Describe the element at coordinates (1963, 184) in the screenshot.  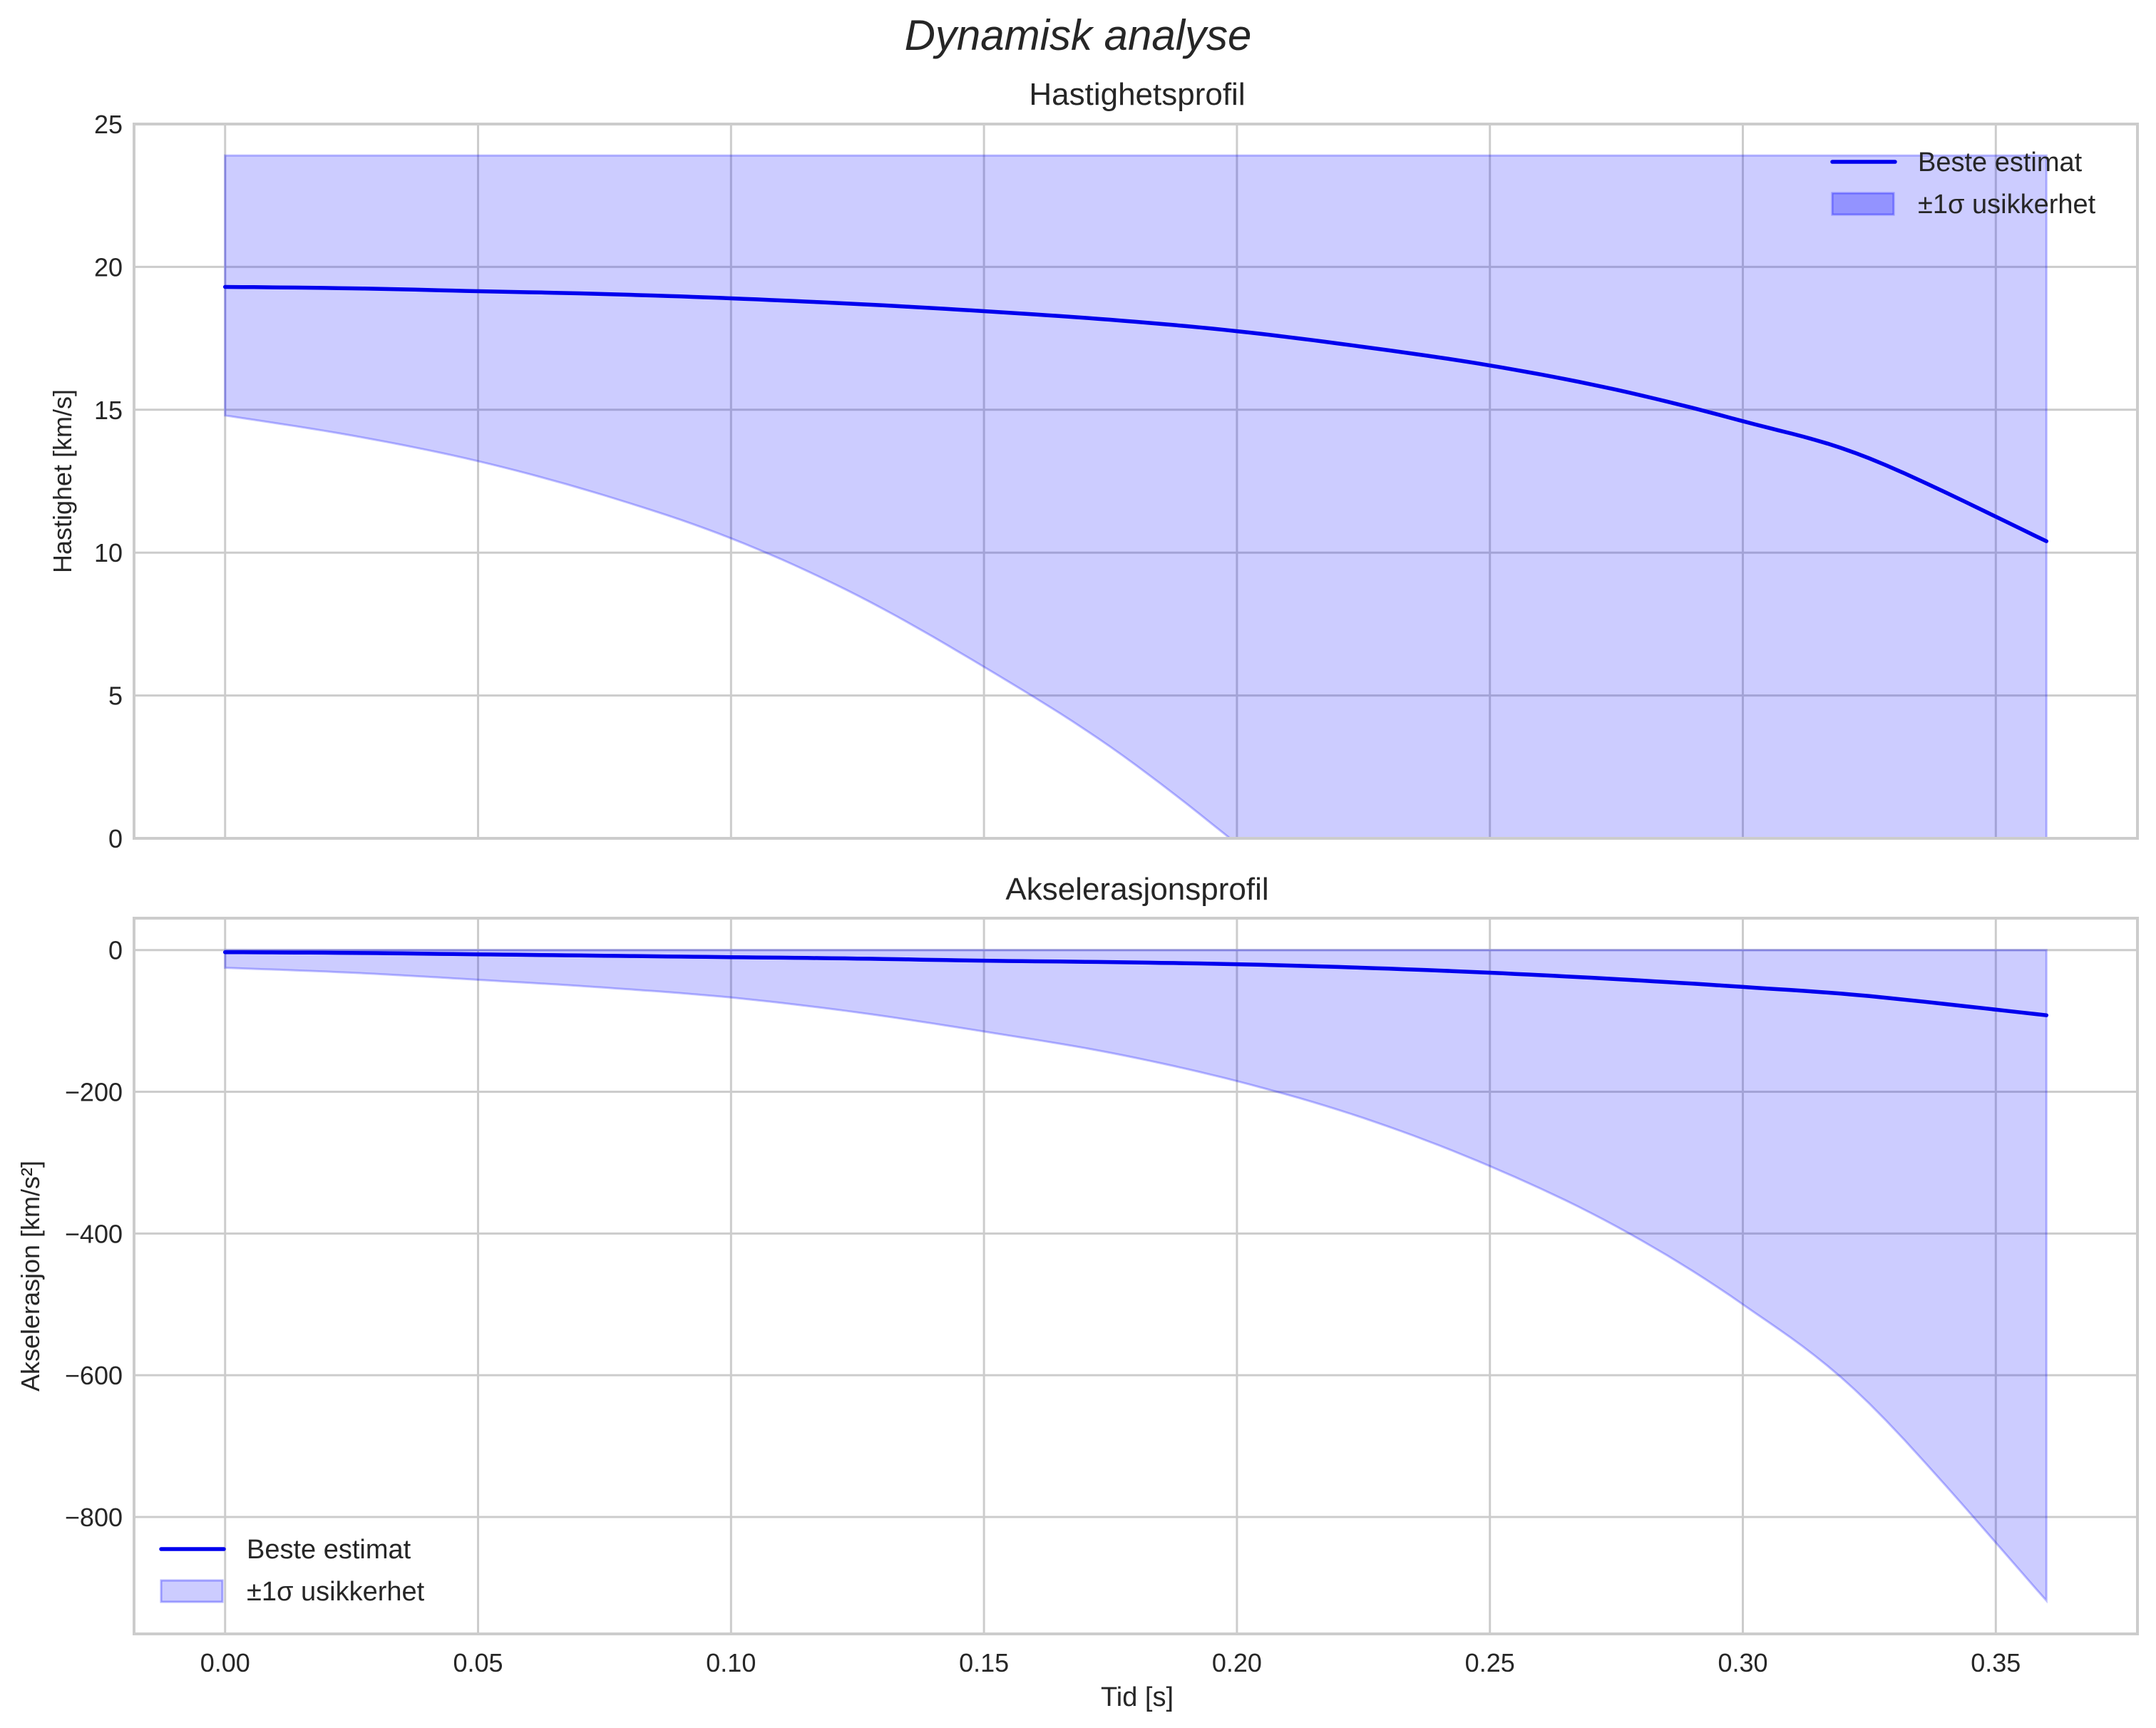
I see `velocity-legend: Beste estimat ±1σ usikkerhet` at that location.